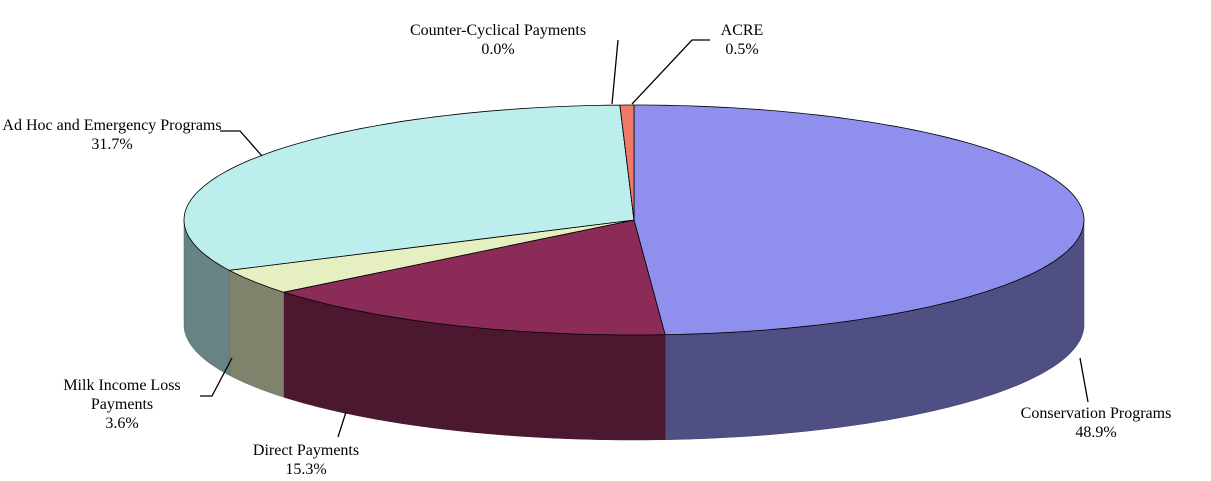 The height and width of the screenshot is (481, 1211). I want to click on category-label: Conservation Programs, so click(1096, 413).